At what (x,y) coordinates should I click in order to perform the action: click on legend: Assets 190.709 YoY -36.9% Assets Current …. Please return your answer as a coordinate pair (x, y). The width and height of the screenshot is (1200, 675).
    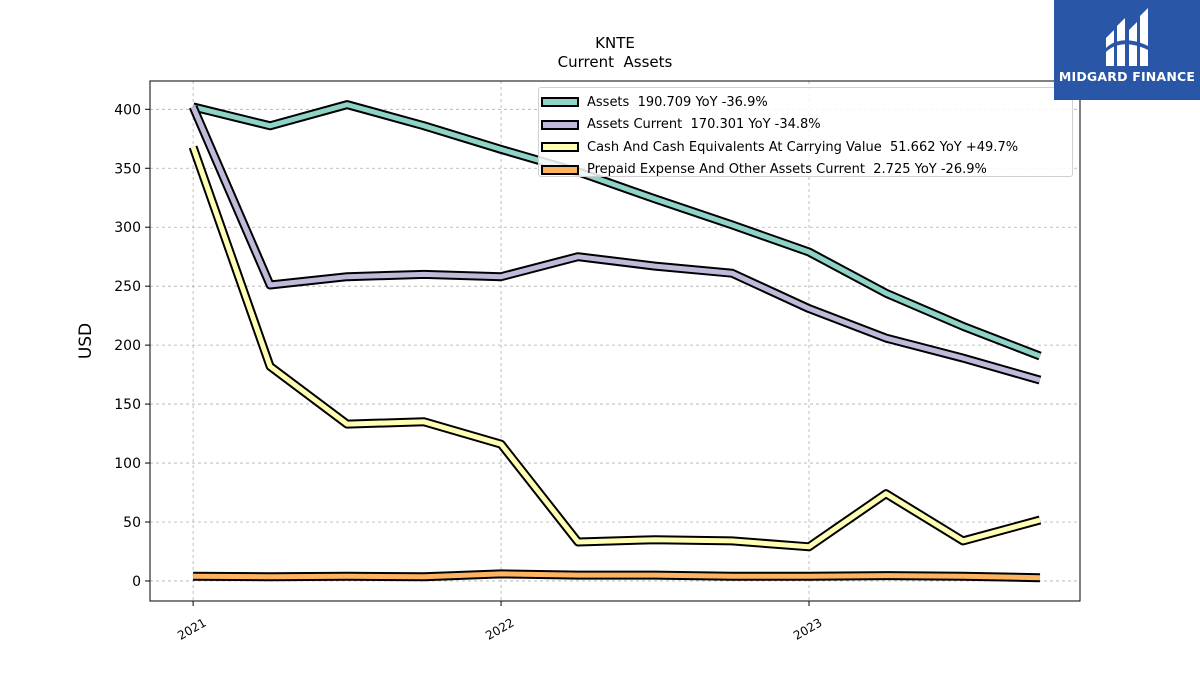
    Looking at the image, I should click on (805, 132).